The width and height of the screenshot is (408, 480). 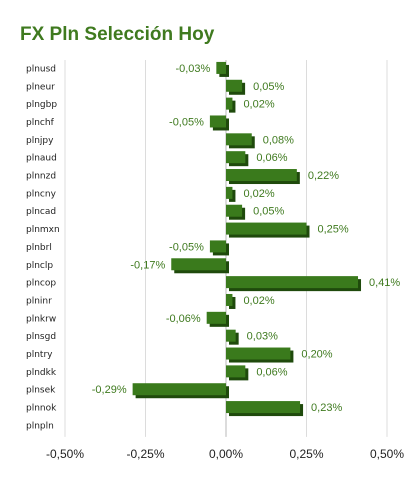 What do you see at coordinates (145, 454) in the screenshot?
I see `x-tick-label: -0,25%` at bounding box center [145, 454].